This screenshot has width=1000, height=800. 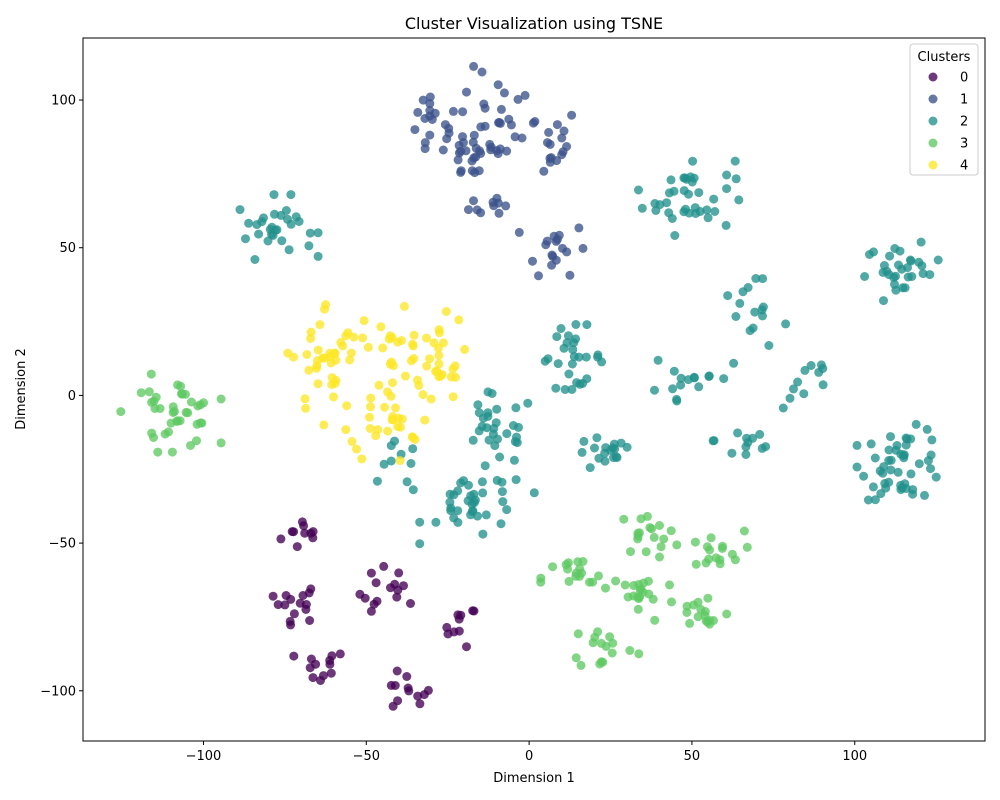 I want to click on legend-item-4: 4, so click(x=948, y=166).